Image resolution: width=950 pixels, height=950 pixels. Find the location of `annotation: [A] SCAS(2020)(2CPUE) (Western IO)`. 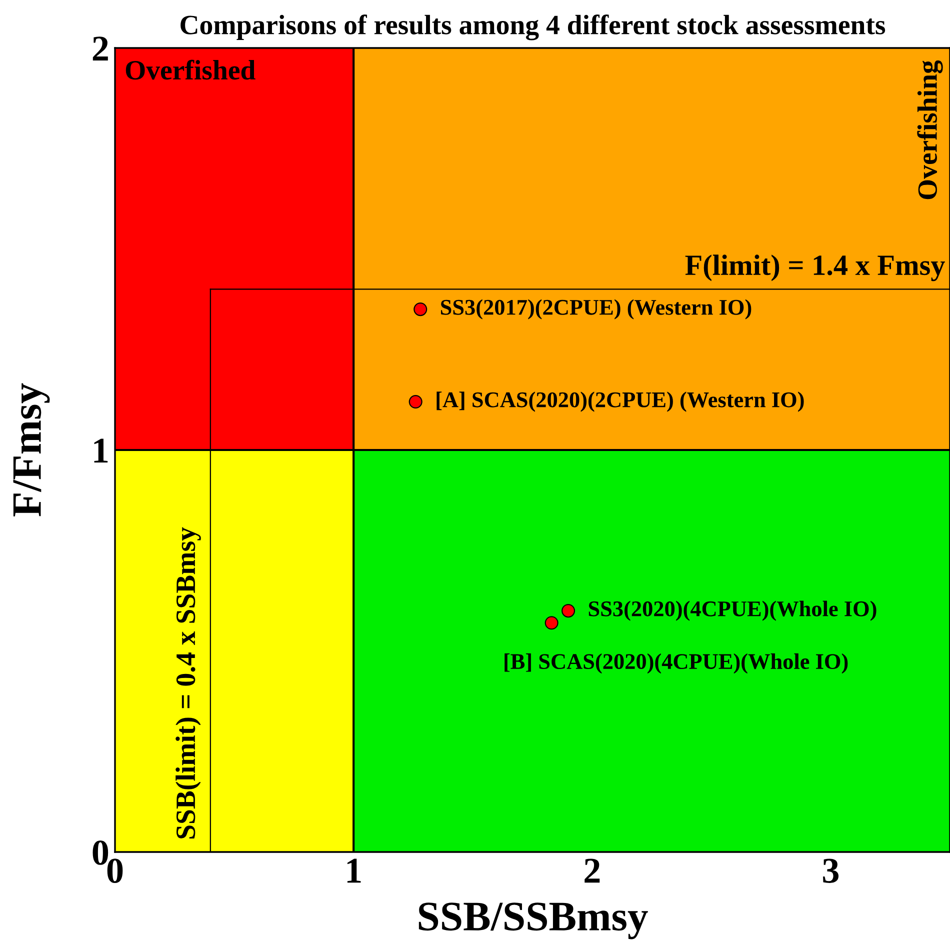

annotation: [A] SCAS(2020)(2CPUE) (Western IO) is located at coordinates (620, 402).